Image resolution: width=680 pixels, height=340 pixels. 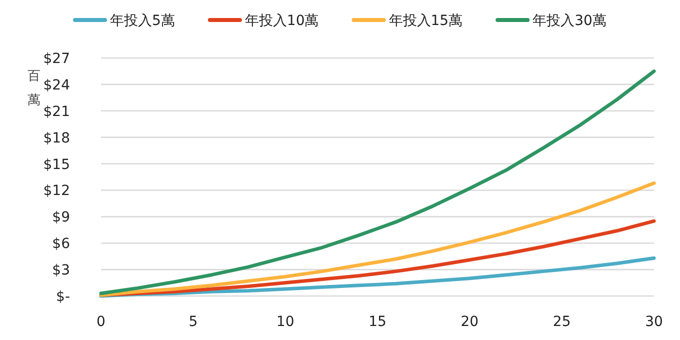 What do you see at coordinates (61, 270) in the screenshot?
I see `y-tick-label: $3` at bounding box center [61, 270].